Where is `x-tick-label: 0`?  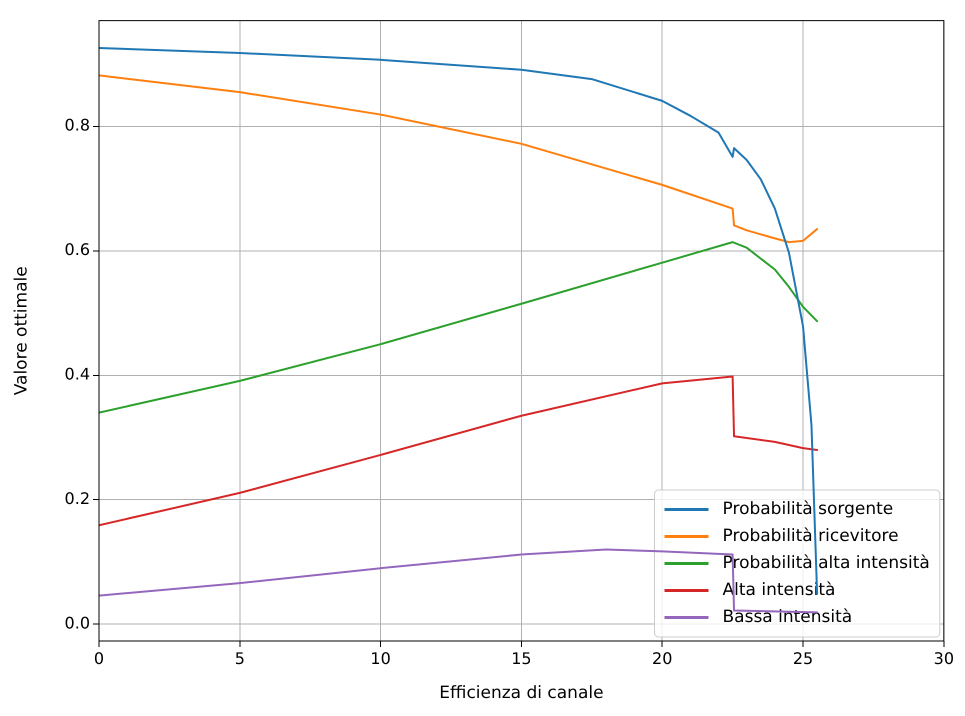 x-tick-label: 0 is located at coordinates (99, 658).